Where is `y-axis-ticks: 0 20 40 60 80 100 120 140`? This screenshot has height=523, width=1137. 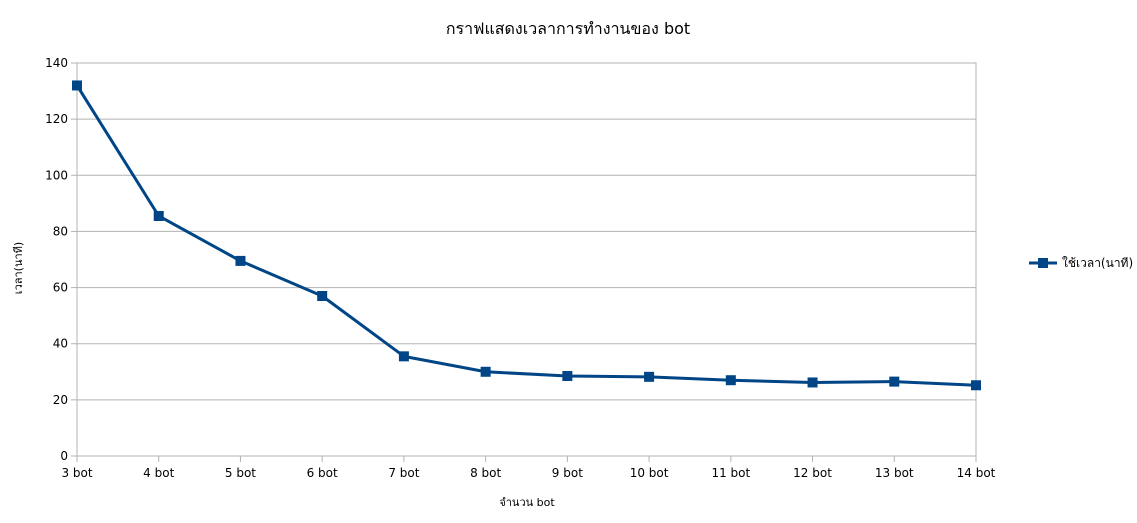
y-axis-ticks: 0 20 40 60 80 100 120 140 is located at coordinates (61, 259).